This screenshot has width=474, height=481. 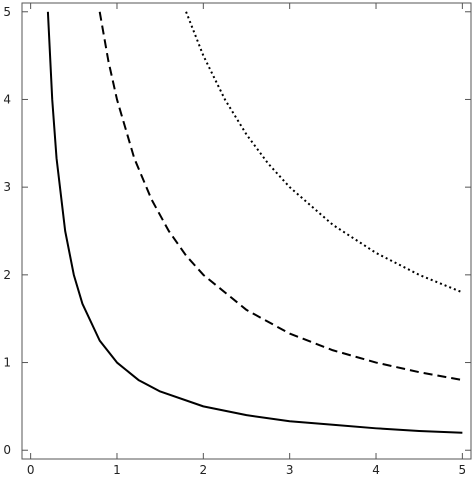 What do you see at coordinates (290, 470) in the screenshot?
I see `x-tick-label: 3` at bounding box center [290, 470].